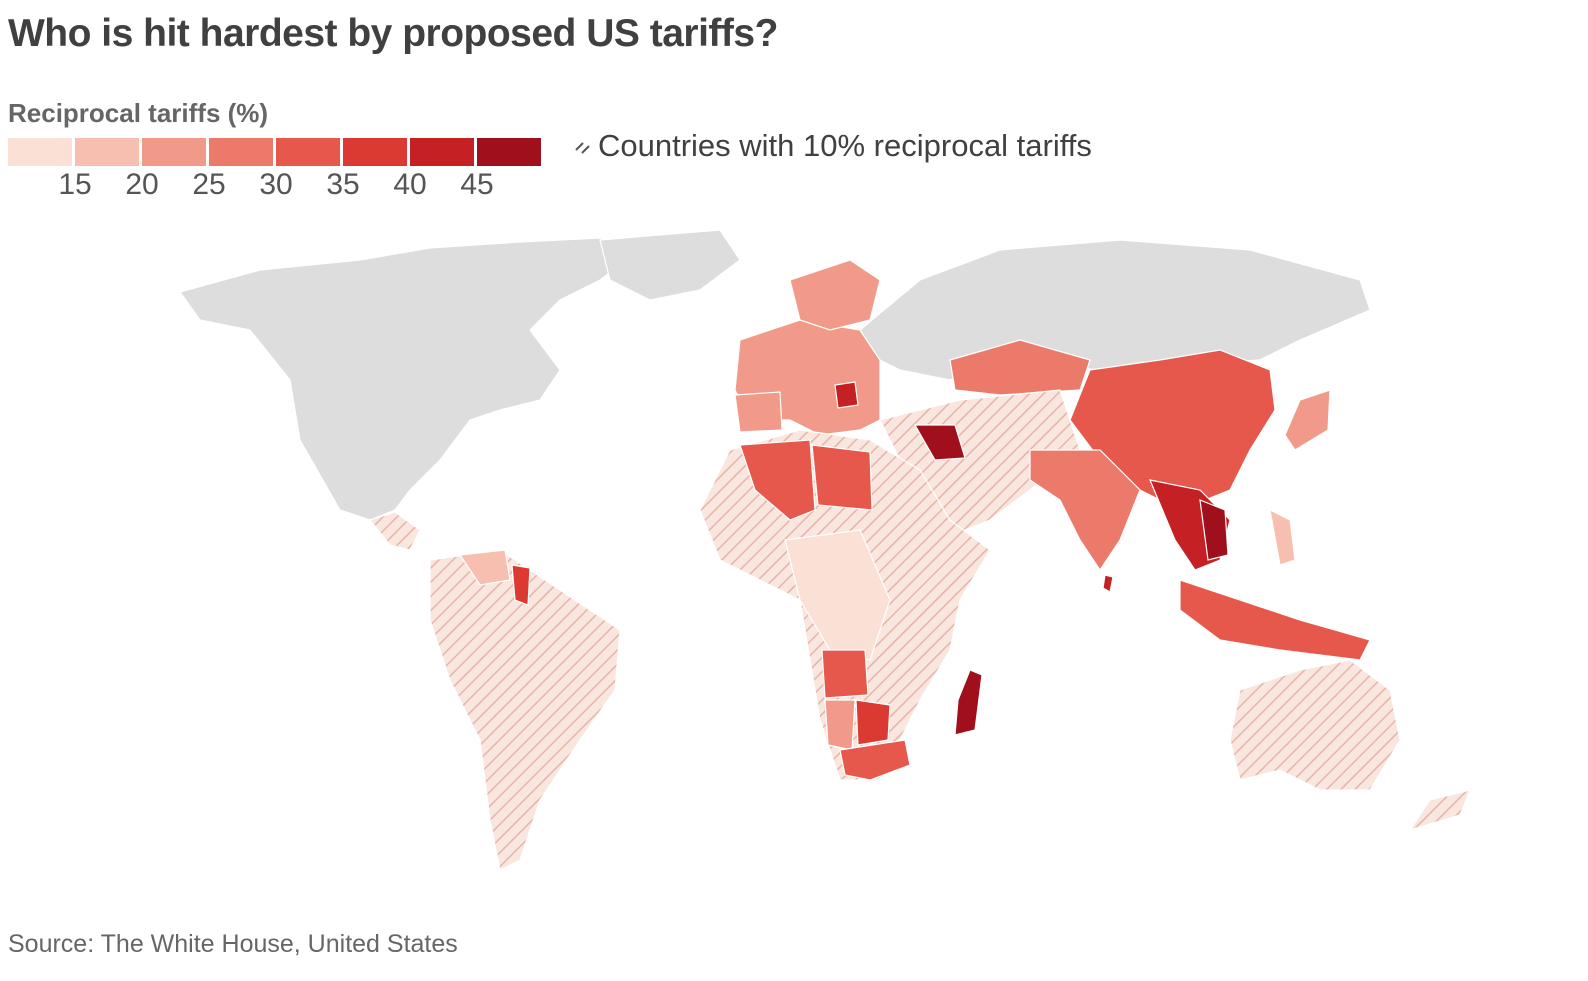 This screenshot has height=981, width=1588. Describe the element at coordinates (1108, 583) in the screenshot. I see `region-sri-lanka` at that location.